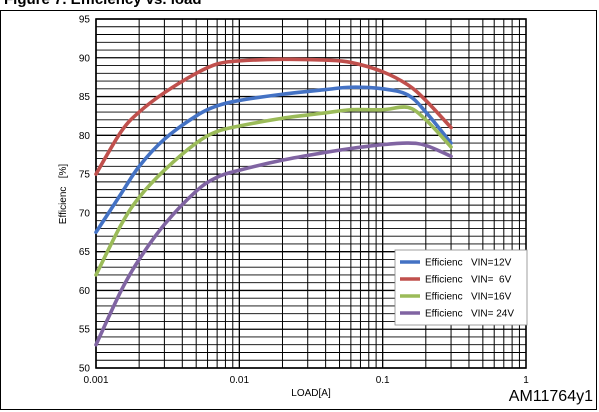  Describe the element at coordinates (85, 252) in the screenshot. I see `y-tick-label: 65` at that location.